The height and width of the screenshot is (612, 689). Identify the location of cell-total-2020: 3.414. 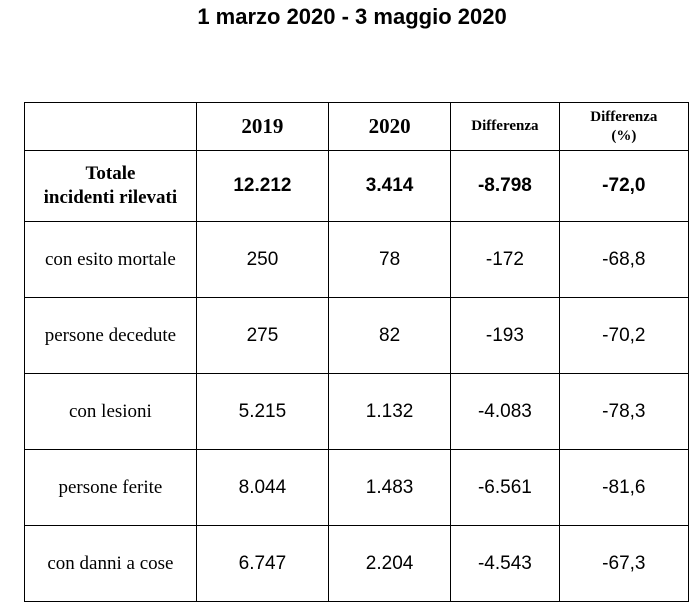
(389, 186).